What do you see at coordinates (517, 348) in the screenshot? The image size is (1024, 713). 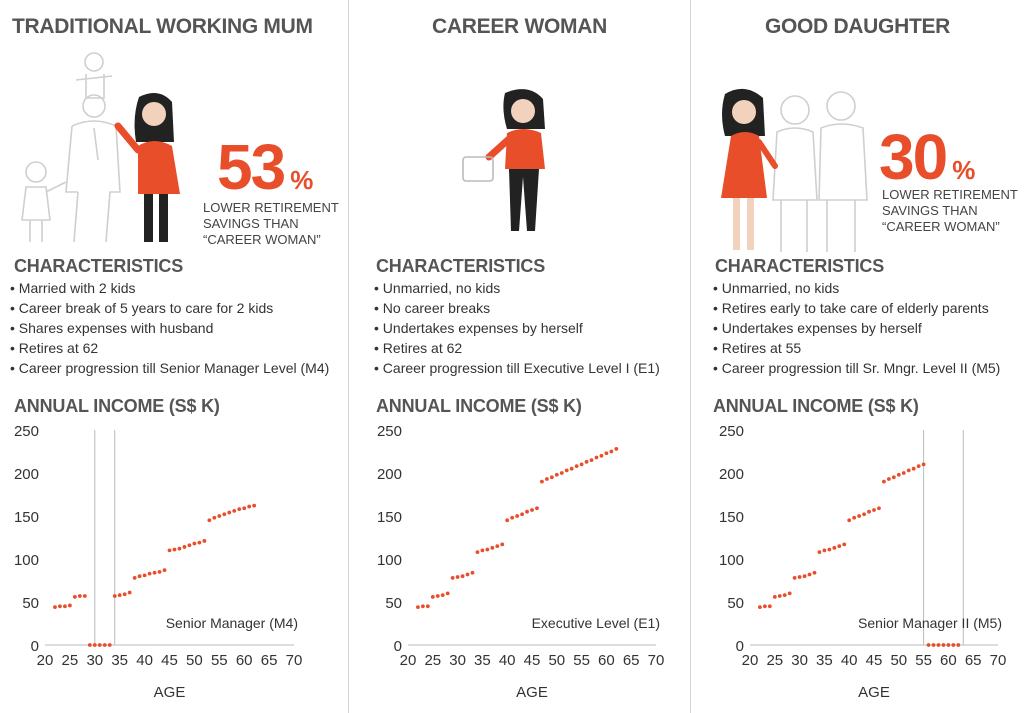 I see `list-item: Retires at 62` at bounding box center [517, 348].